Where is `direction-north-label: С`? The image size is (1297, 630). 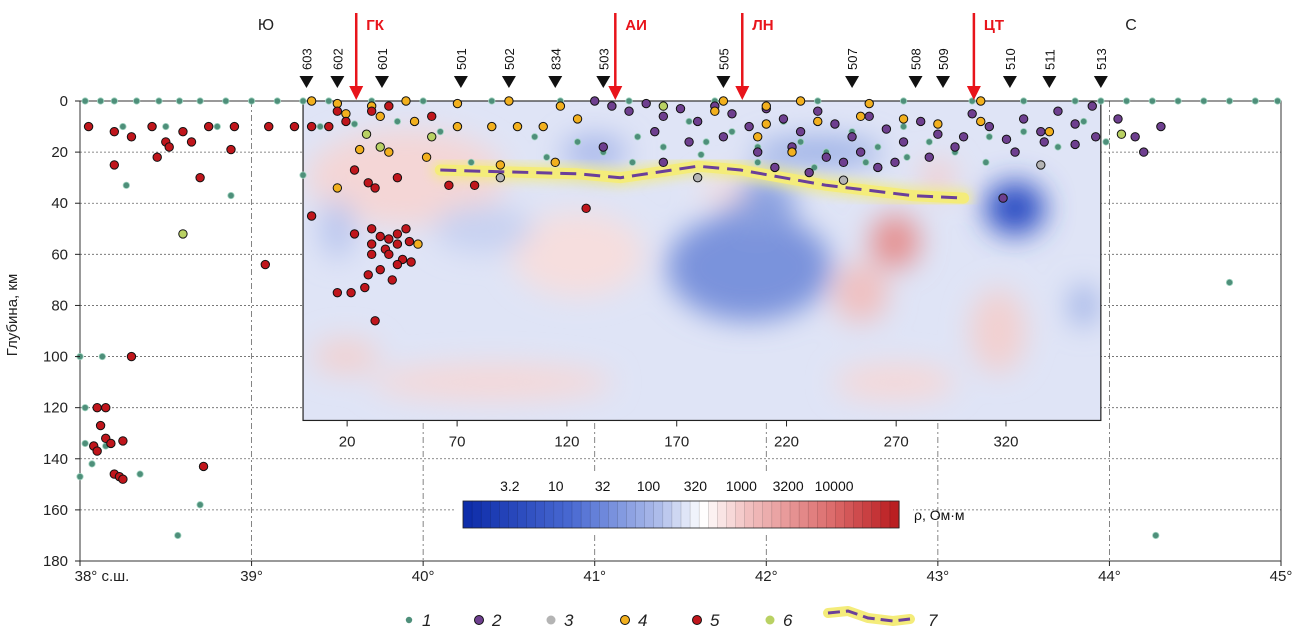
direction-north-label: С is located at coordinates (1131, 25).